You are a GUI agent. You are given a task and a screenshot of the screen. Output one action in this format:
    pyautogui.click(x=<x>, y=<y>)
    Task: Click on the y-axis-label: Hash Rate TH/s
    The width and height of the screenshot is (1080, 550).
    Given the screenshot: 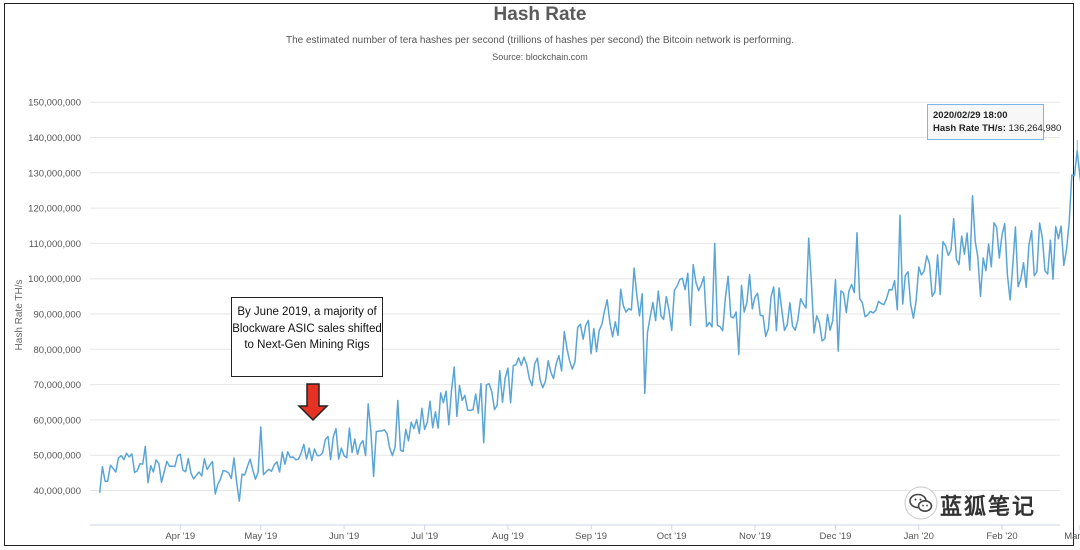 What is the action you would take?
    pyautogui.click(x=19, y=315)
    